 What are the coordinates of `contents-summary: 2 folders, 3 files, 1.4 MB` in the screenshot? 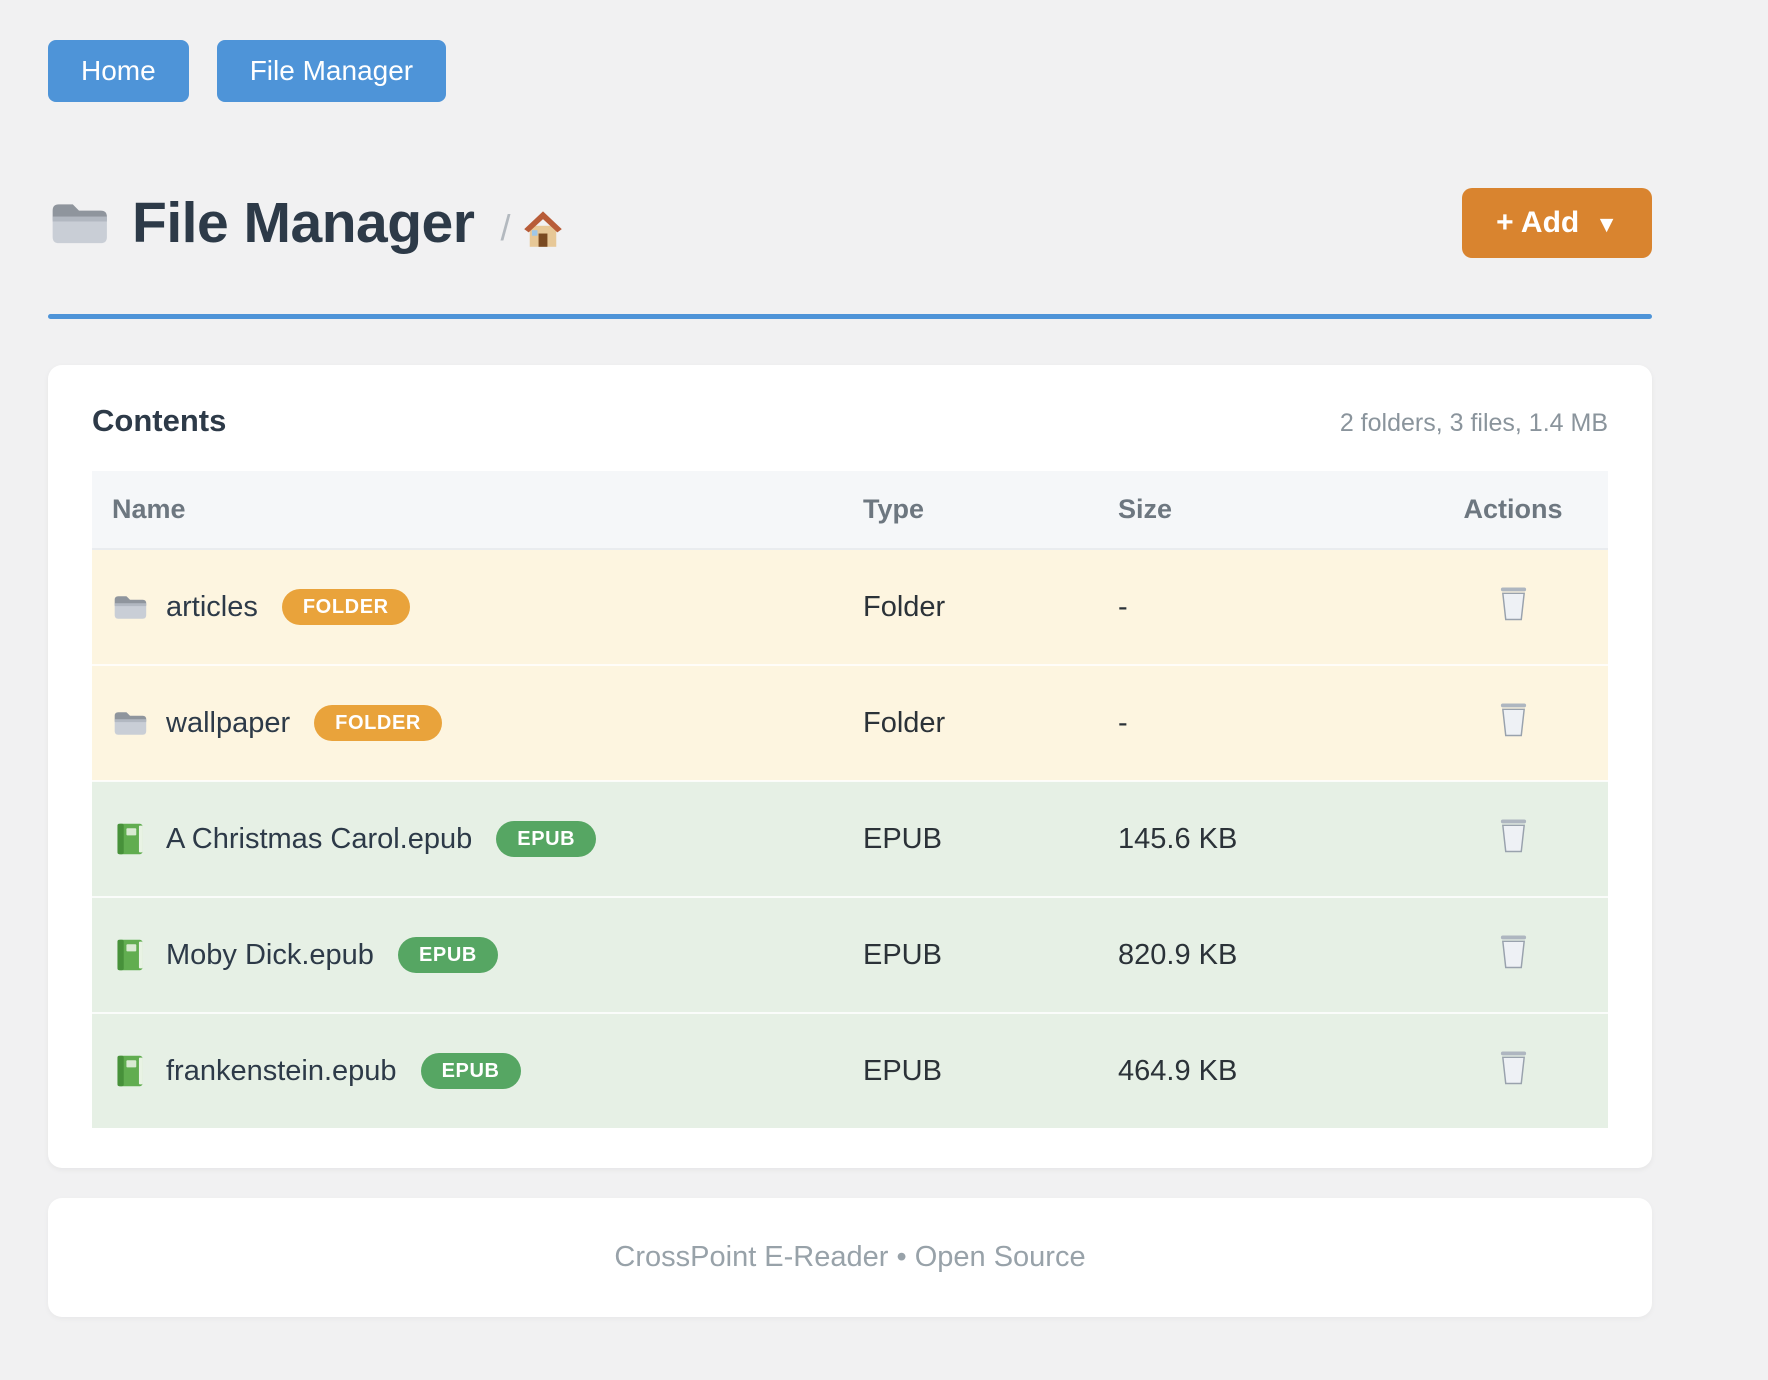 It's located at (1473, 423).